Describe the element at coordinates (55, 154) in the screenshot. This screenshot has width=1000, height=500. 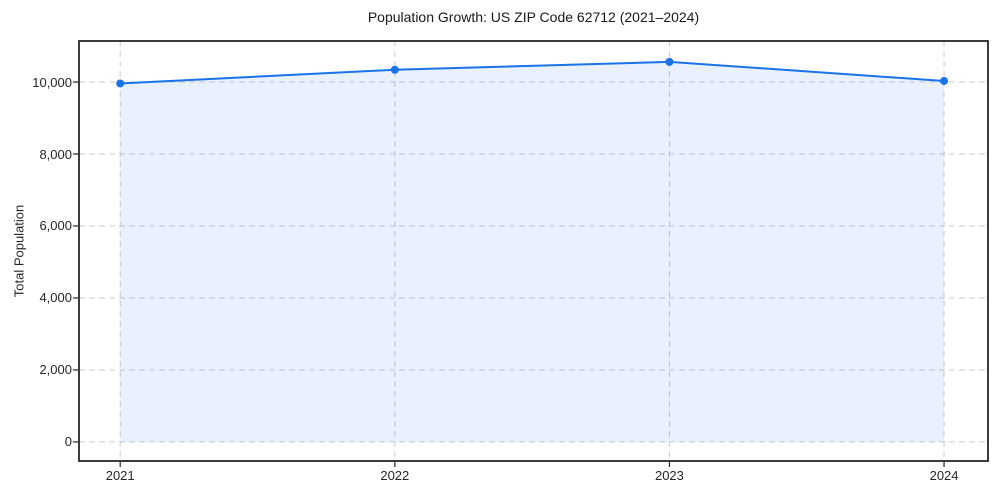
I see `y-tick-label: 8,000` at that location.